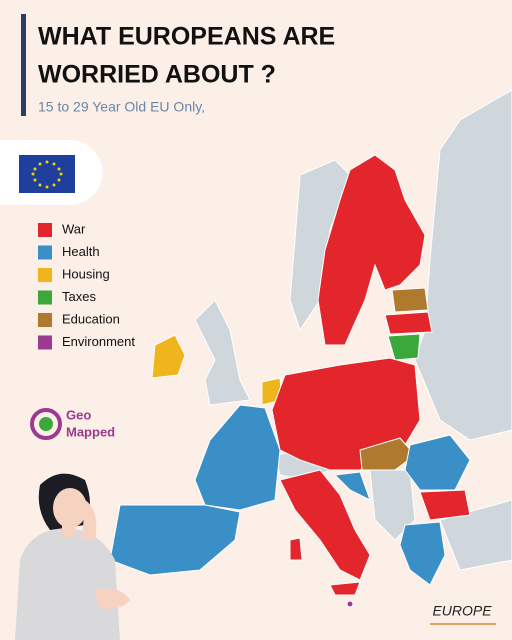  I want to click on subtitle: 15 to 29 Year Old EU Only,, so click(121, 107).